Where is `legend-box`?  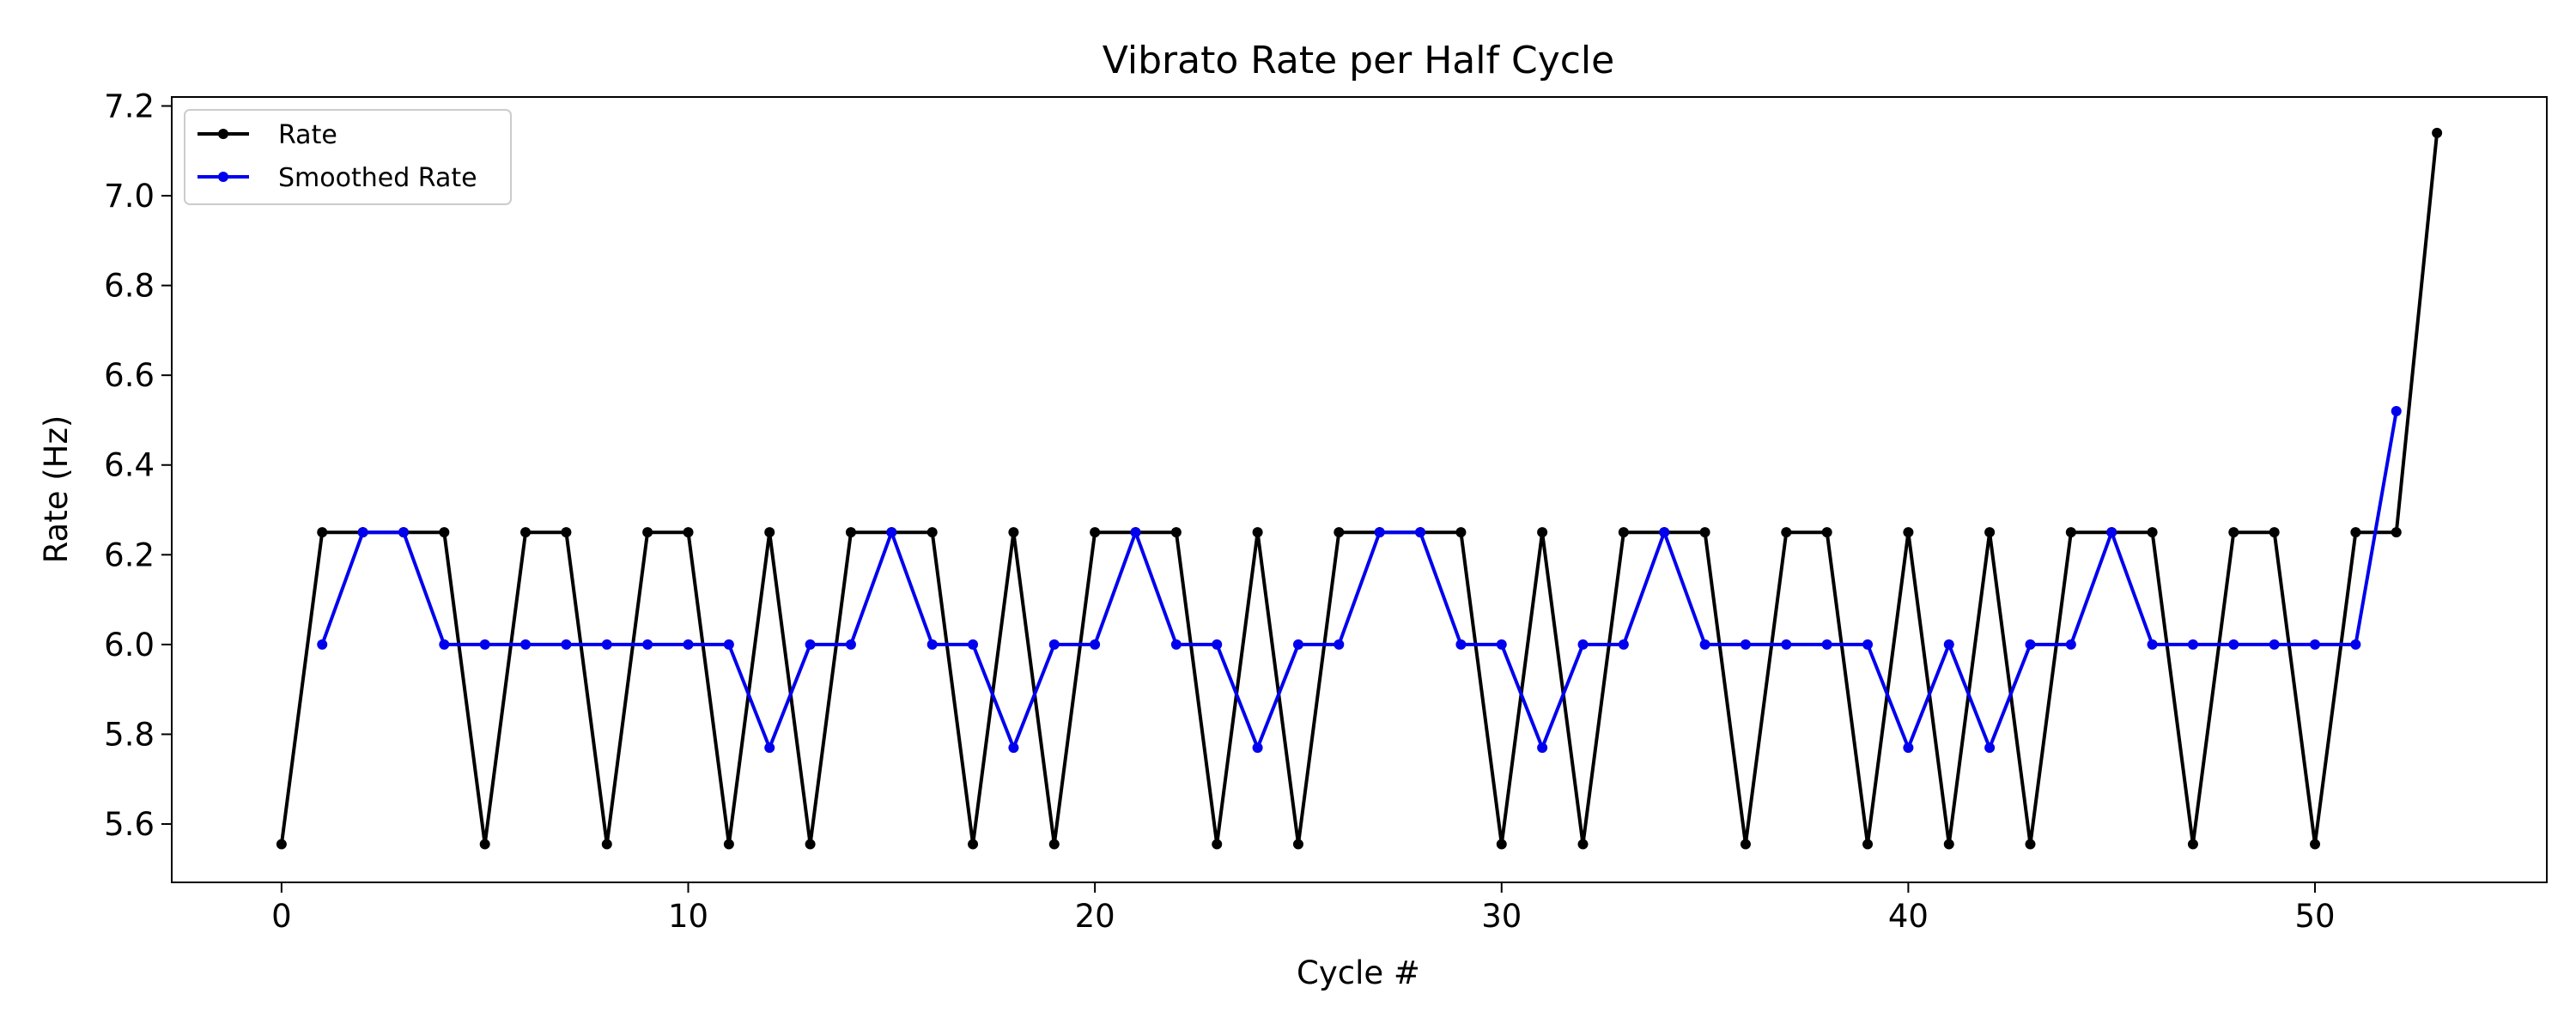
legend-box is located at coordinates (348, 157).